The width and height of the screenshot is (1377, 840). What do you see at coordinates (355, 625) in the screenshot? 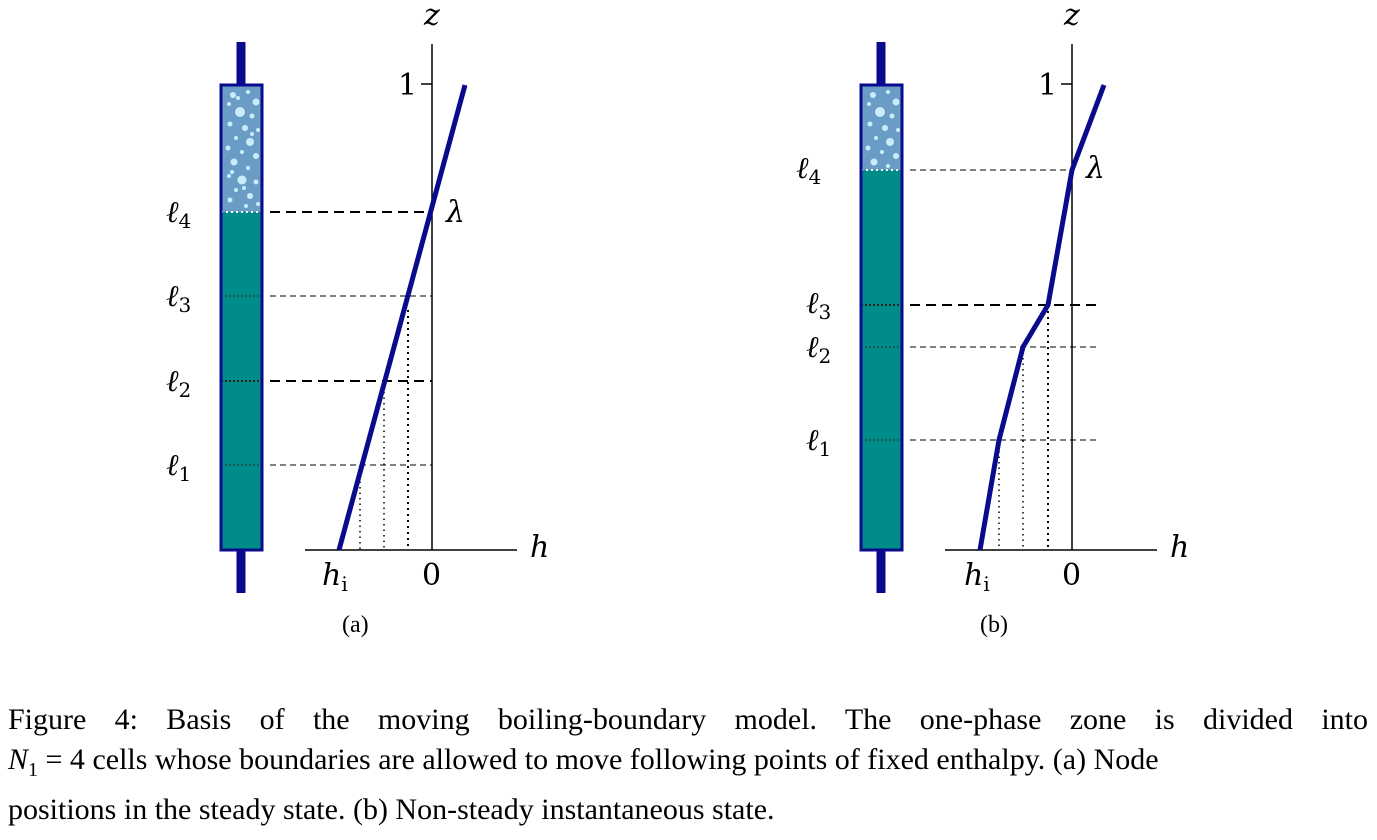
I see `panel-label-a: (a)` at bounding box center [355, 625].